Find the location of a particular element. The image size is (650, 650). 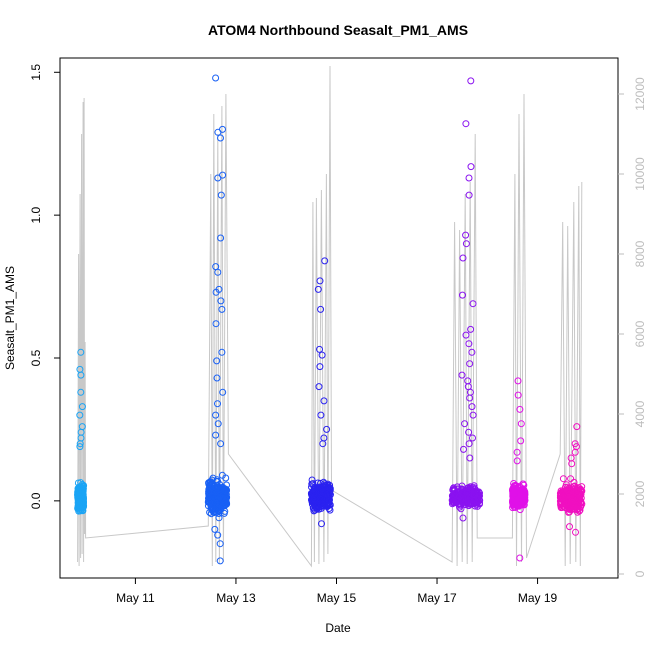

y-tick-label: 0.5 is located at coordinates (36, 357).